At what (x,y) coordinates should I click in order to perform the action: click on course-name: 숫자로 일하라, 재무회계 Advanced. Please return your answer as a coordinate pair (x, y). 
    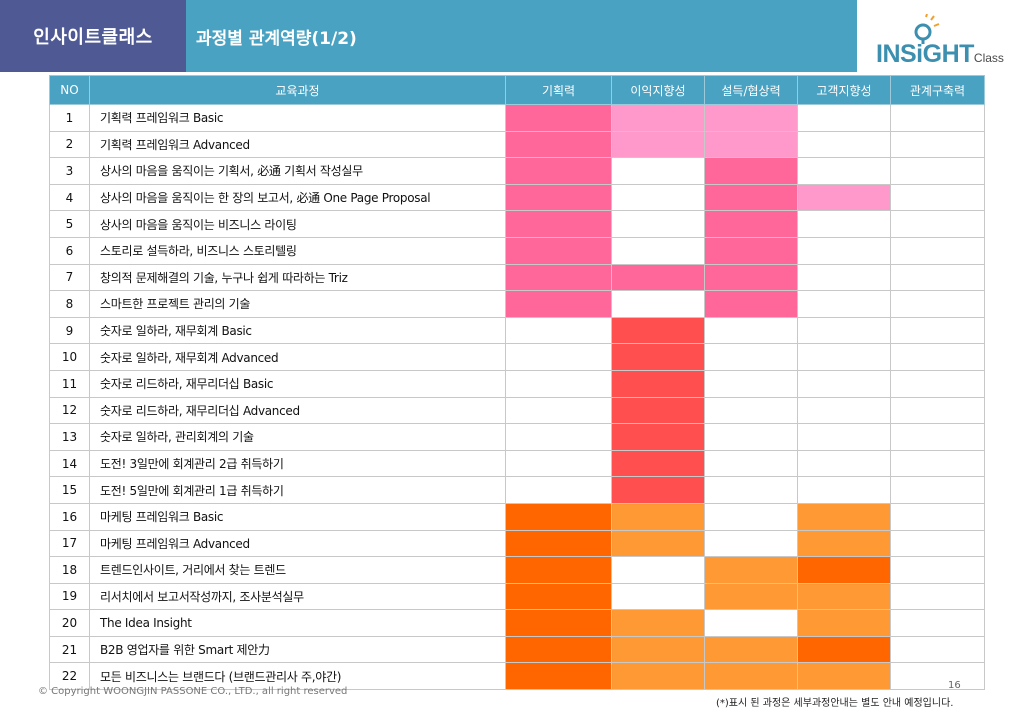
    Looking at the image, I should click on (297, 357).